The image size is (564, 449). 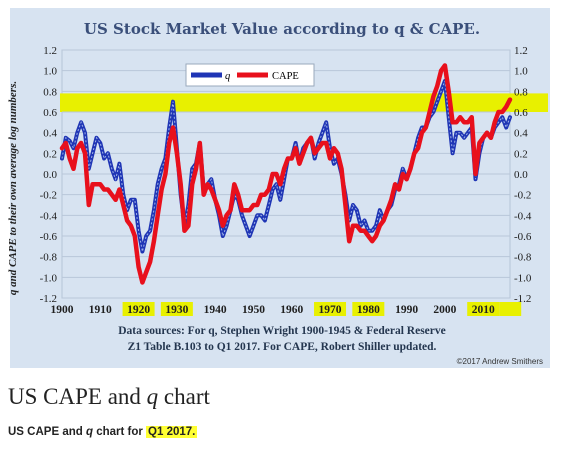 What do you see at coordinates (227, 76) in the screenshot?
I see `legend-q-label: q` at bounding box center [227, 76].